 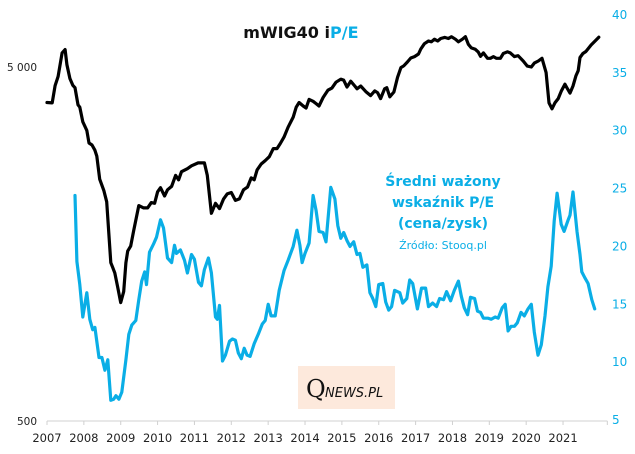 I want to click on title-index-part: mWIG40 i, so click(x=286, y=32).